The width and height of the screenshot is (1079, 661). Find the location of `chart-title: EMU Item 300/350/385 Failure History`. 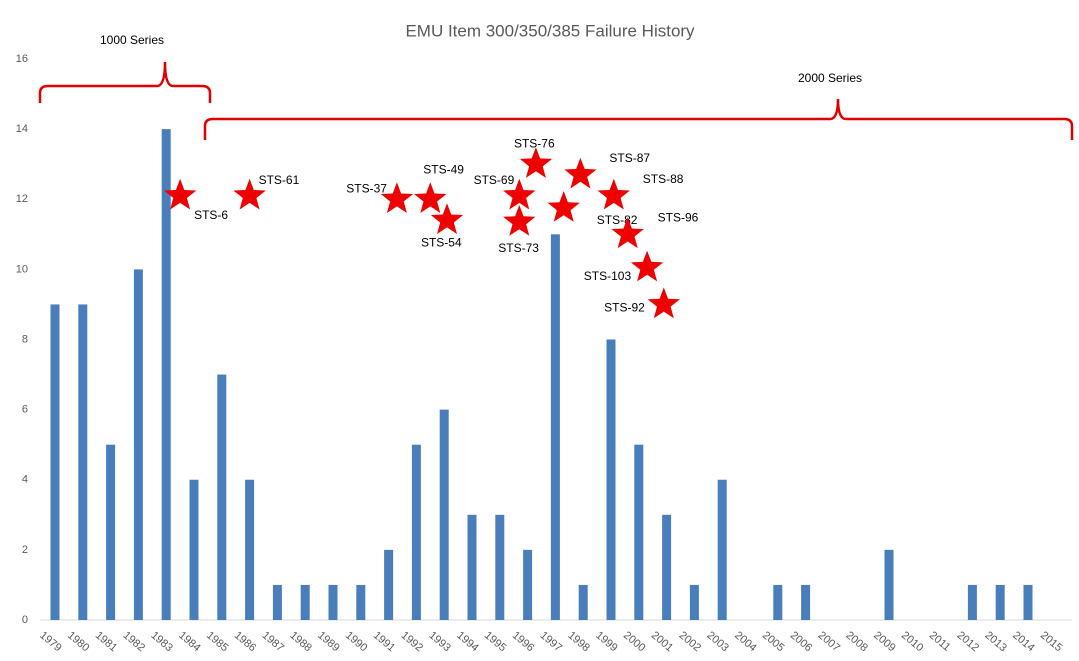

chart-title: EMU Item 300/350/385 Failure History is located at coordinates (550, 30).